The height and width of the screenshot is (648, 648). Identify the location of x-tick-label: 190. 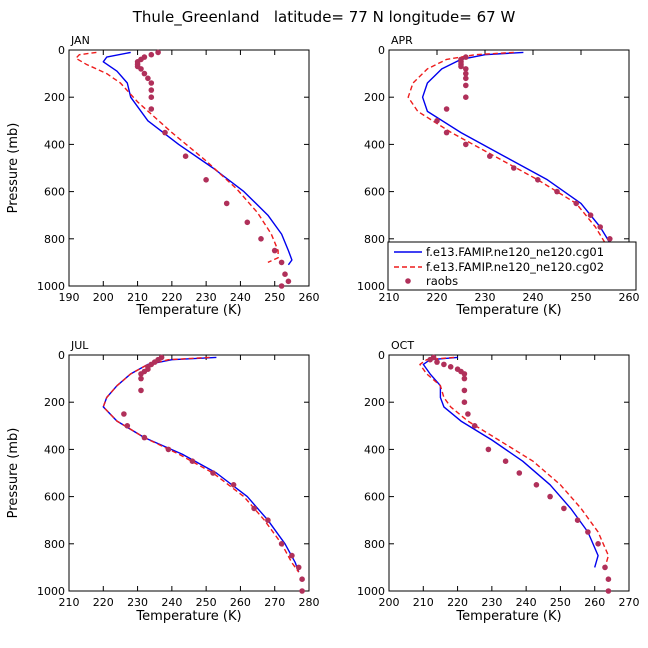
(69, 297).